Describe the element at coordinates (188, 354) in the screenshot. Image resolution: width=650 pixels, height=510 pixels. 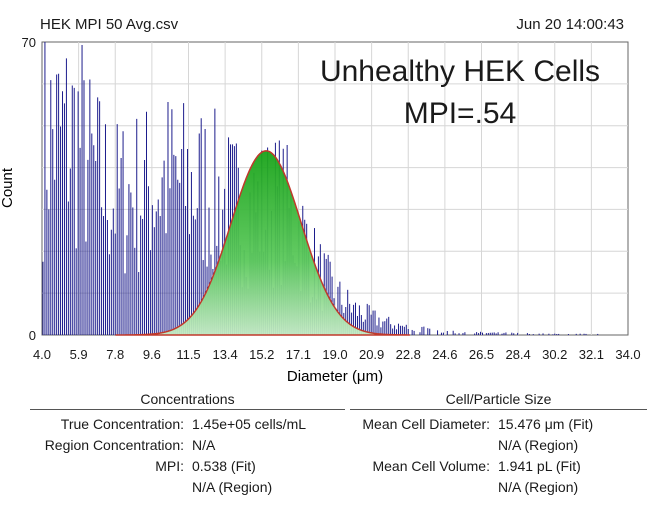
I see `x-tick-label: 11.5` at that location.